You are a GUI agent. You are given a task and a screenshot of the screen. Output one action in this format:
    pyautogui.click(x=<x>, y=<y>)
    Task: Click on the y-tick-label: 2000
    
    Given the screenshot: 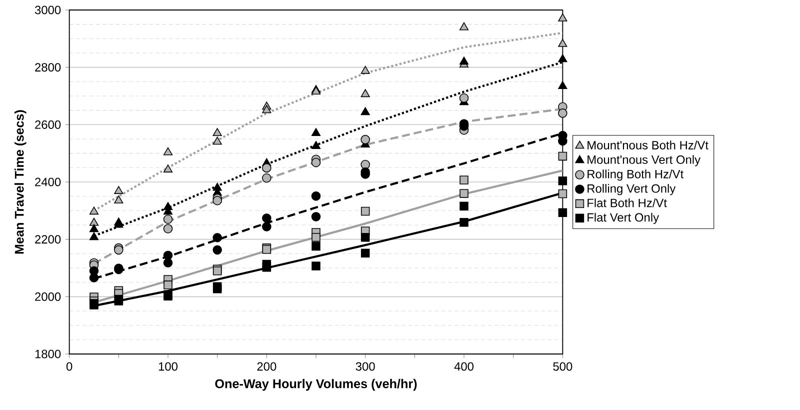 What is the action you would take?
    pyautogui.click(x=48, y=296)
    